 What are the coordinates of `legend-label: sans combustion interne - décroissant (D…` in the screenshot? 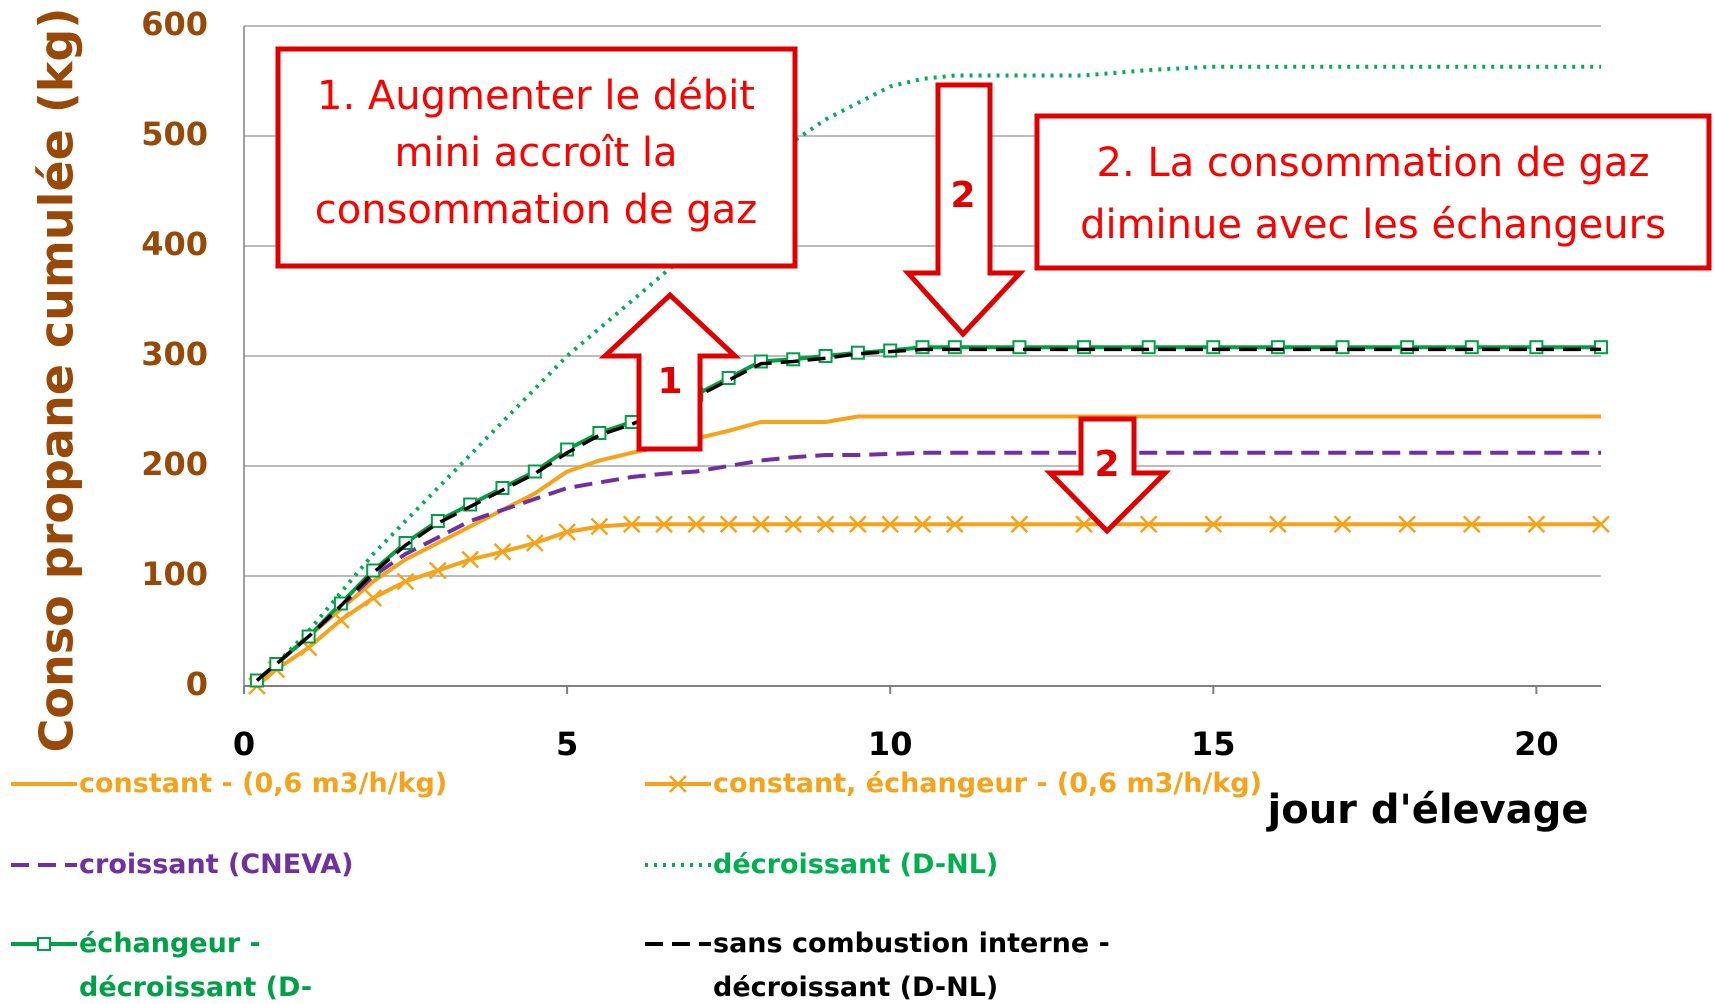 It's located at (911, 965).